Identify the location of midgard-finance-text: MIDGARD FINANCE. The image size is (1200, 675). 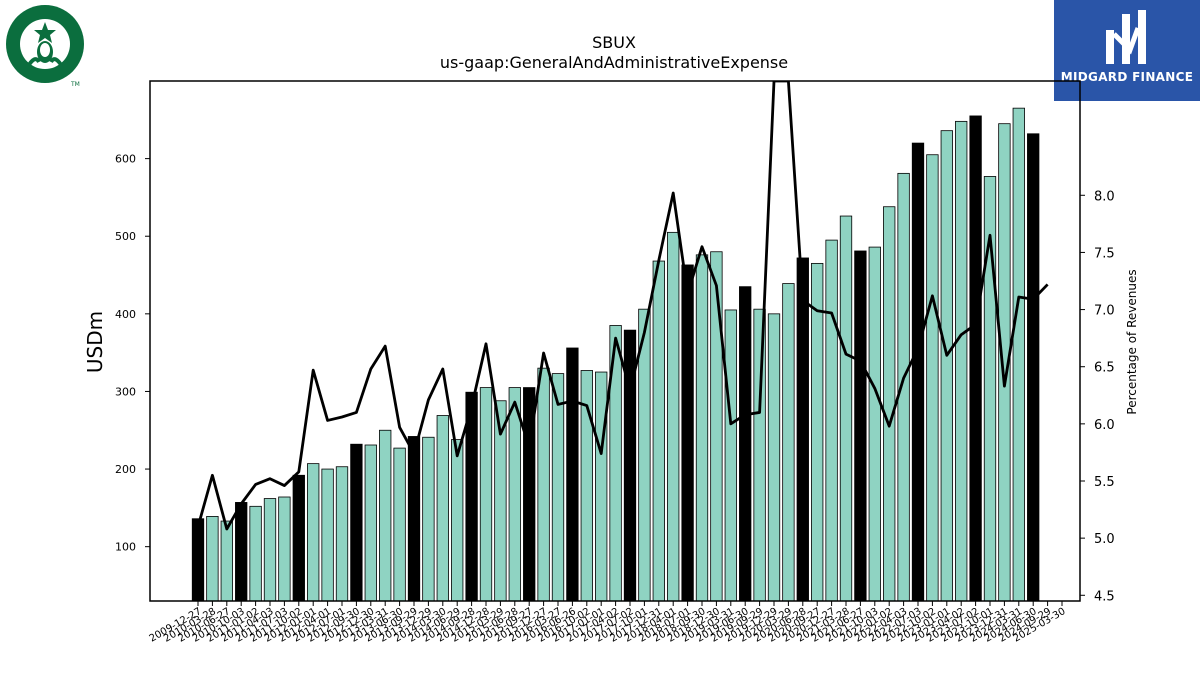
(1127, 77).